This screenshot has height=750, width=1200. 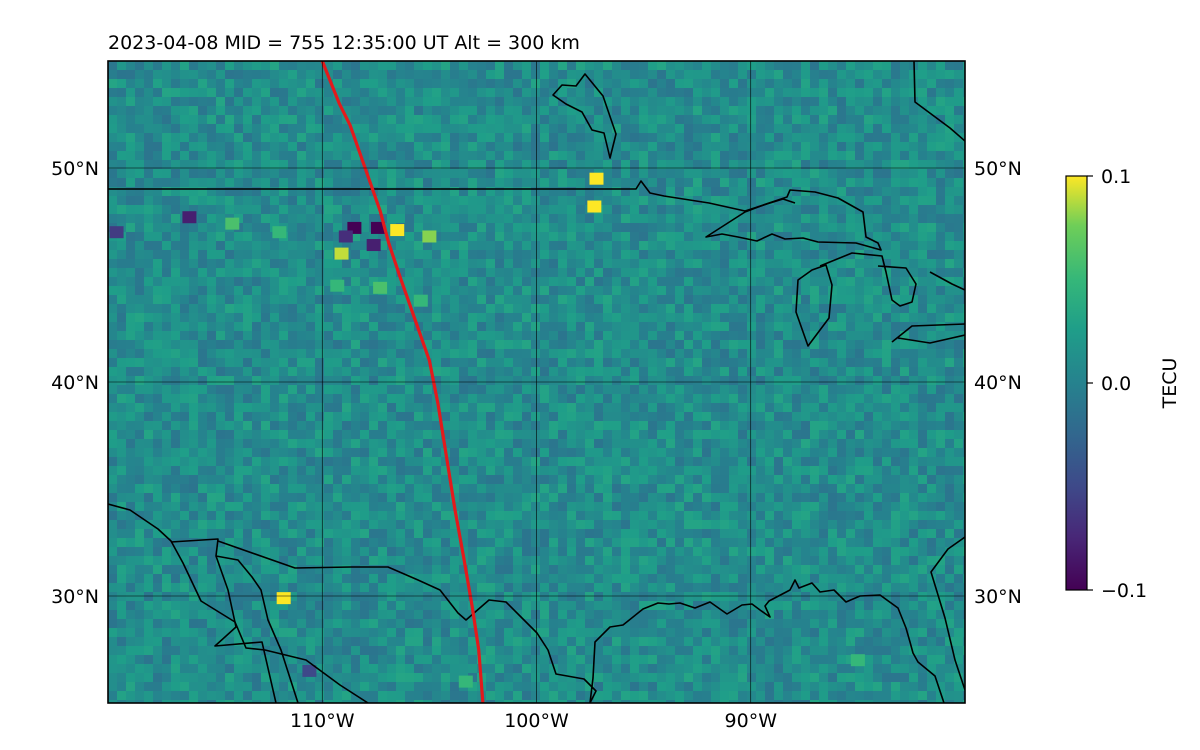 What do you see at coordinates (322, 721) in the screenshot?
I see `x-tick-label-110w: 110°W` at bounding box center [322, 721].